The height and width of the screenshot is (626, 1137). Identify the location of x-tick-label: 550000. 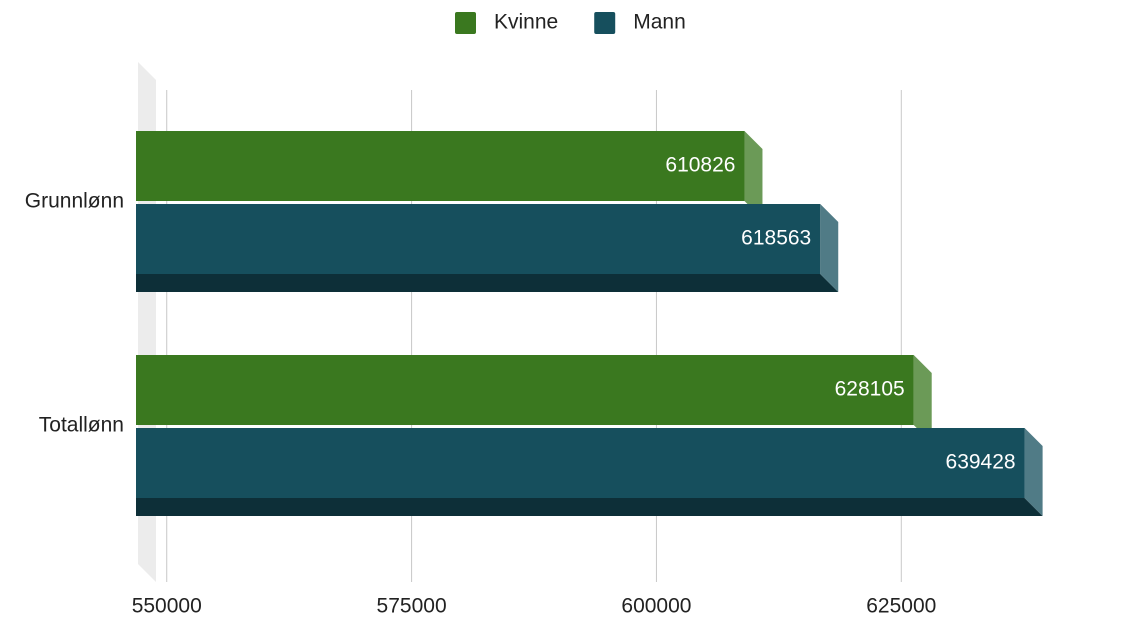
(167, 606).